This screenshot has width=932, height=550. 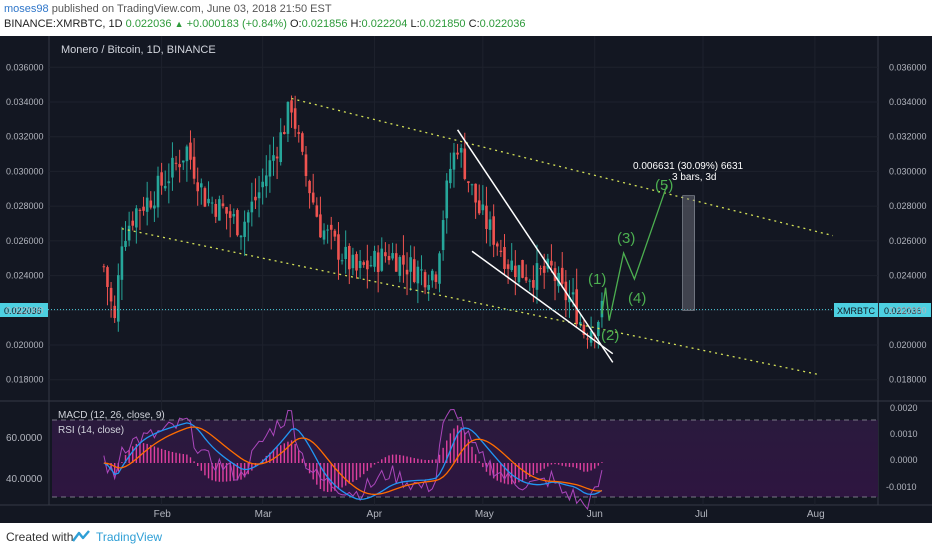 What do you see at coordinates (25, 276) in the screenshot?
I see `price-tick-left: 0.024000` at bounding box center [25, 276].